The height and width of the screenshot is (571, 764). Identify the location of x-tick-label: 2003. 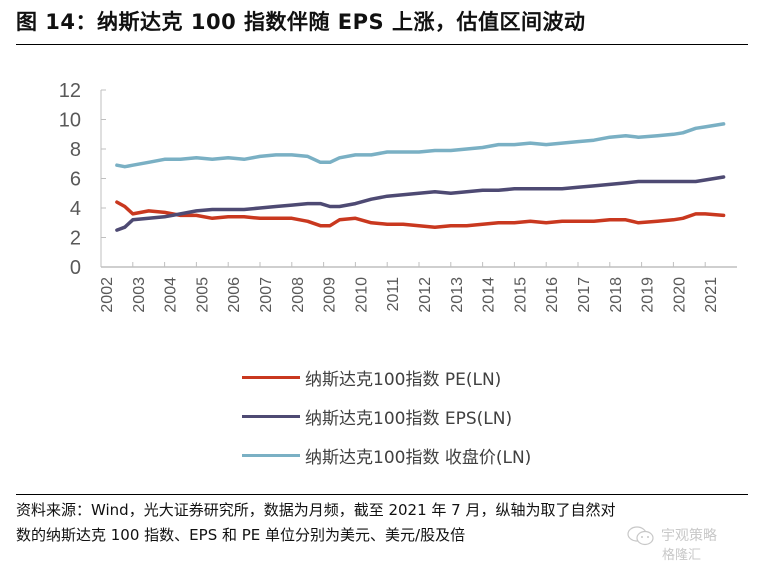
(139, 295).